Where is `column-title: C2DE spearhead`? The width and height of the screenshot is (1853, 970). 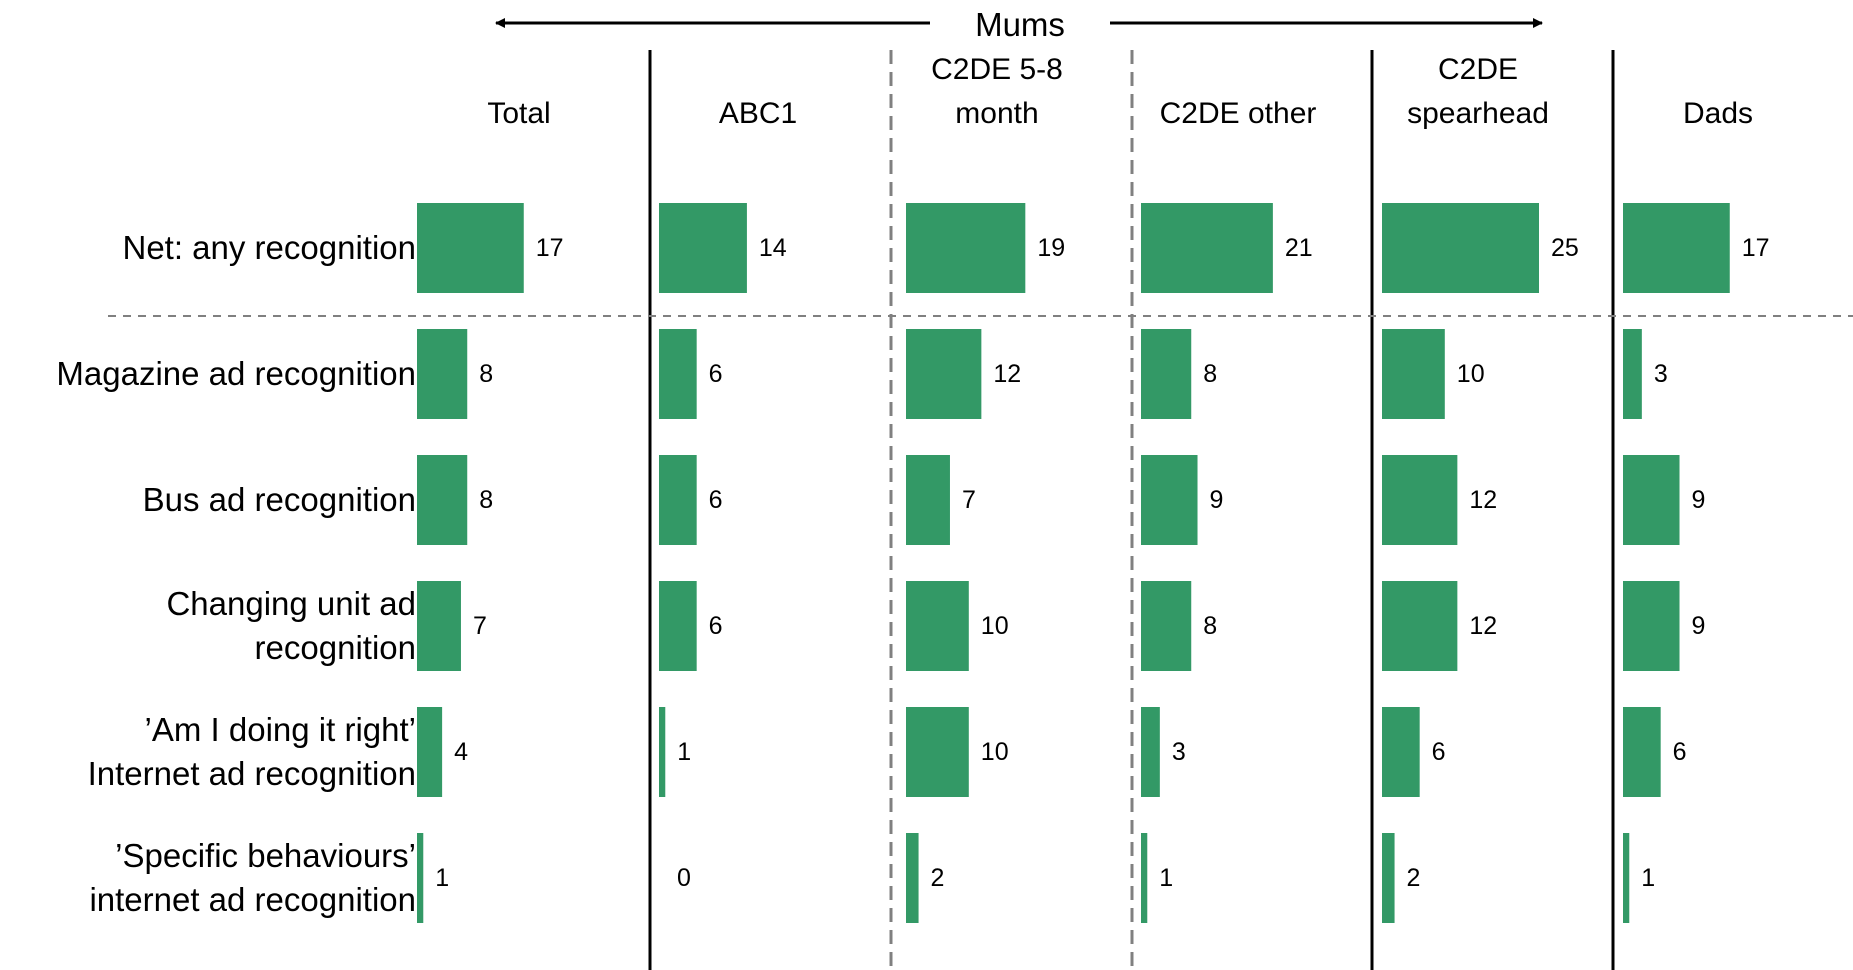 column-title: C2DE spearhead is located at coordinates (1478, 91).